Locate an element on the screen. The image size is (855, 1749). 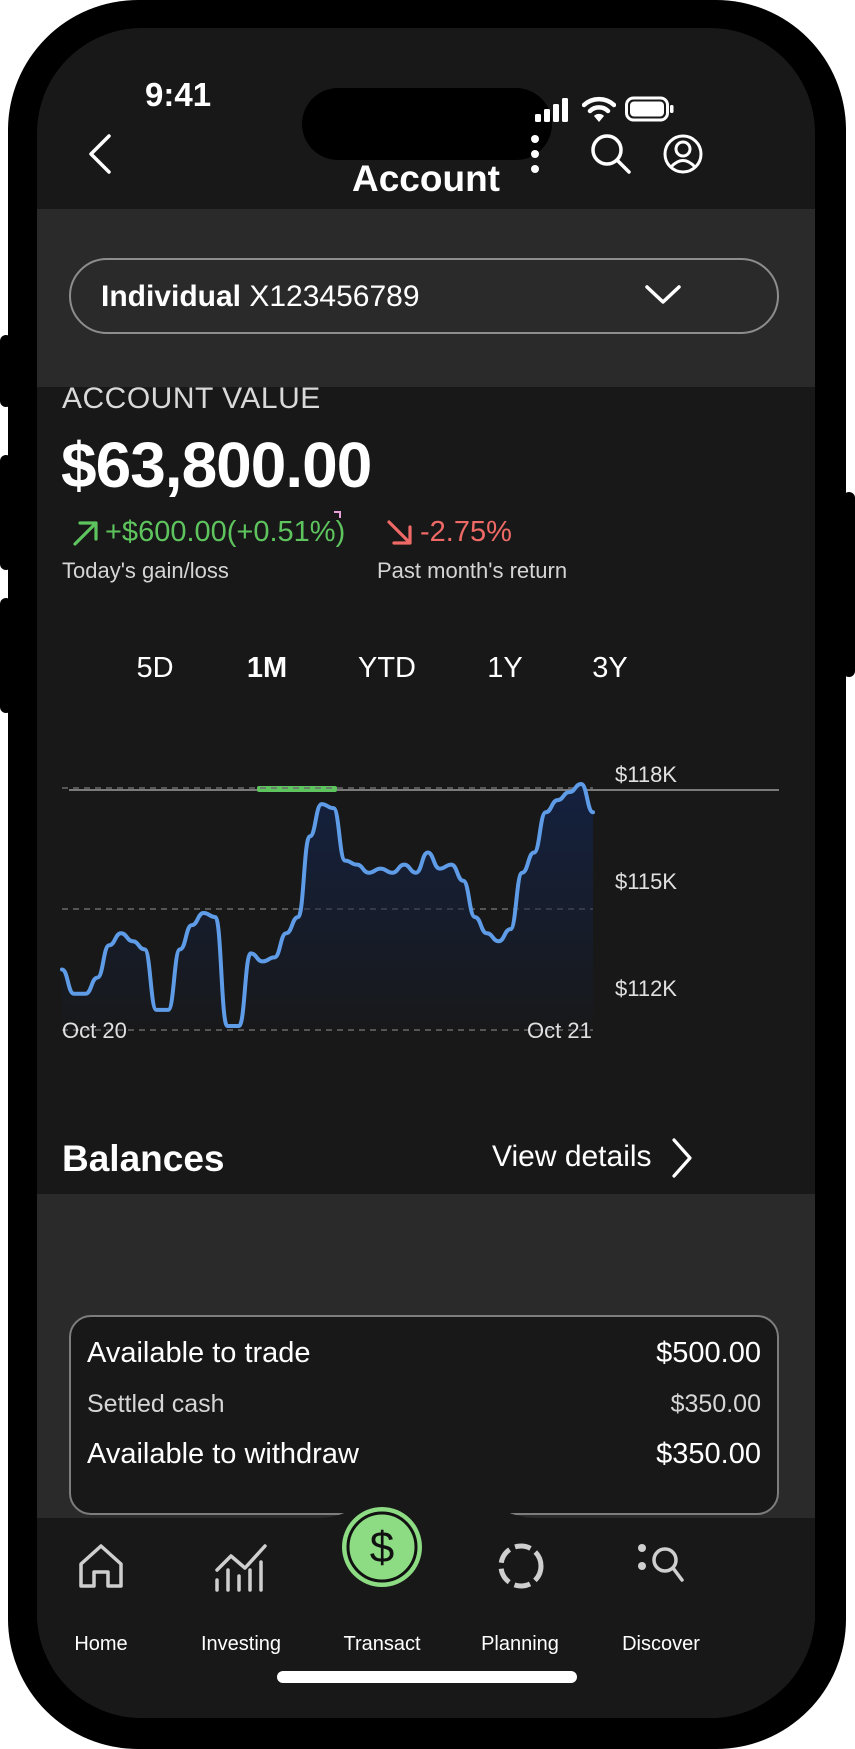
view-details-link: View details is located at coordinates (572, 1156).